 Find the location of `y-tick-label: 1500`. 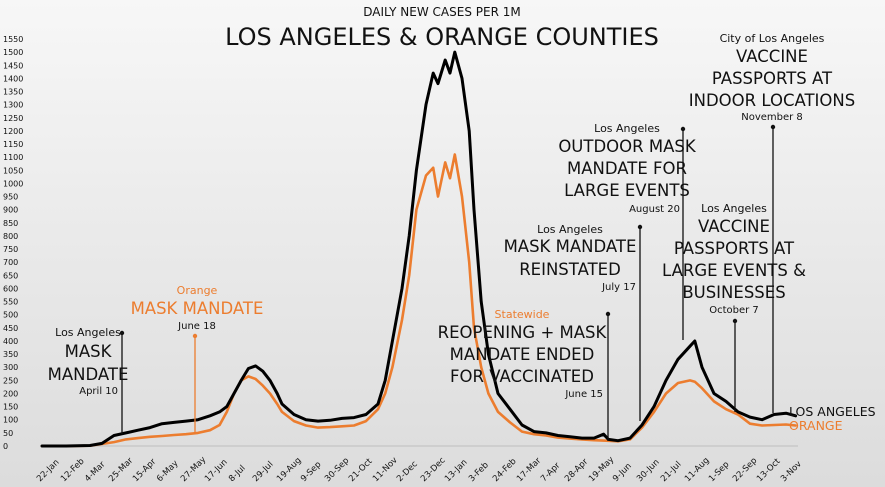

y-tick-label: 1500 is located at coordinates (13, 52).